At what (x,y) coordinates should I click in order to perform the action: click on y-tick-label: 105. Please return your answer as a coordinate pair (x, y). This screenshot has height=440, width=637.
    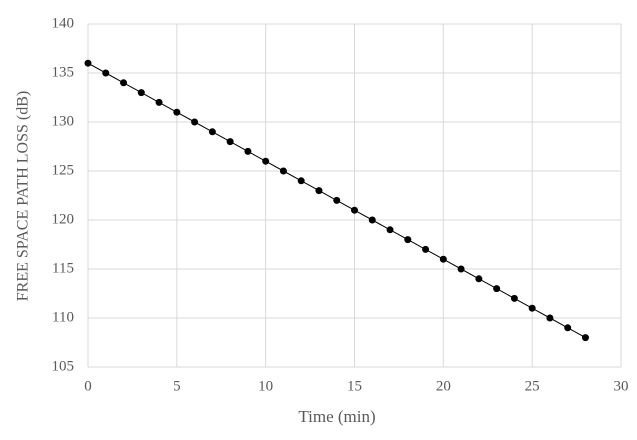
    Looking at the image, I should click on (63, 366).